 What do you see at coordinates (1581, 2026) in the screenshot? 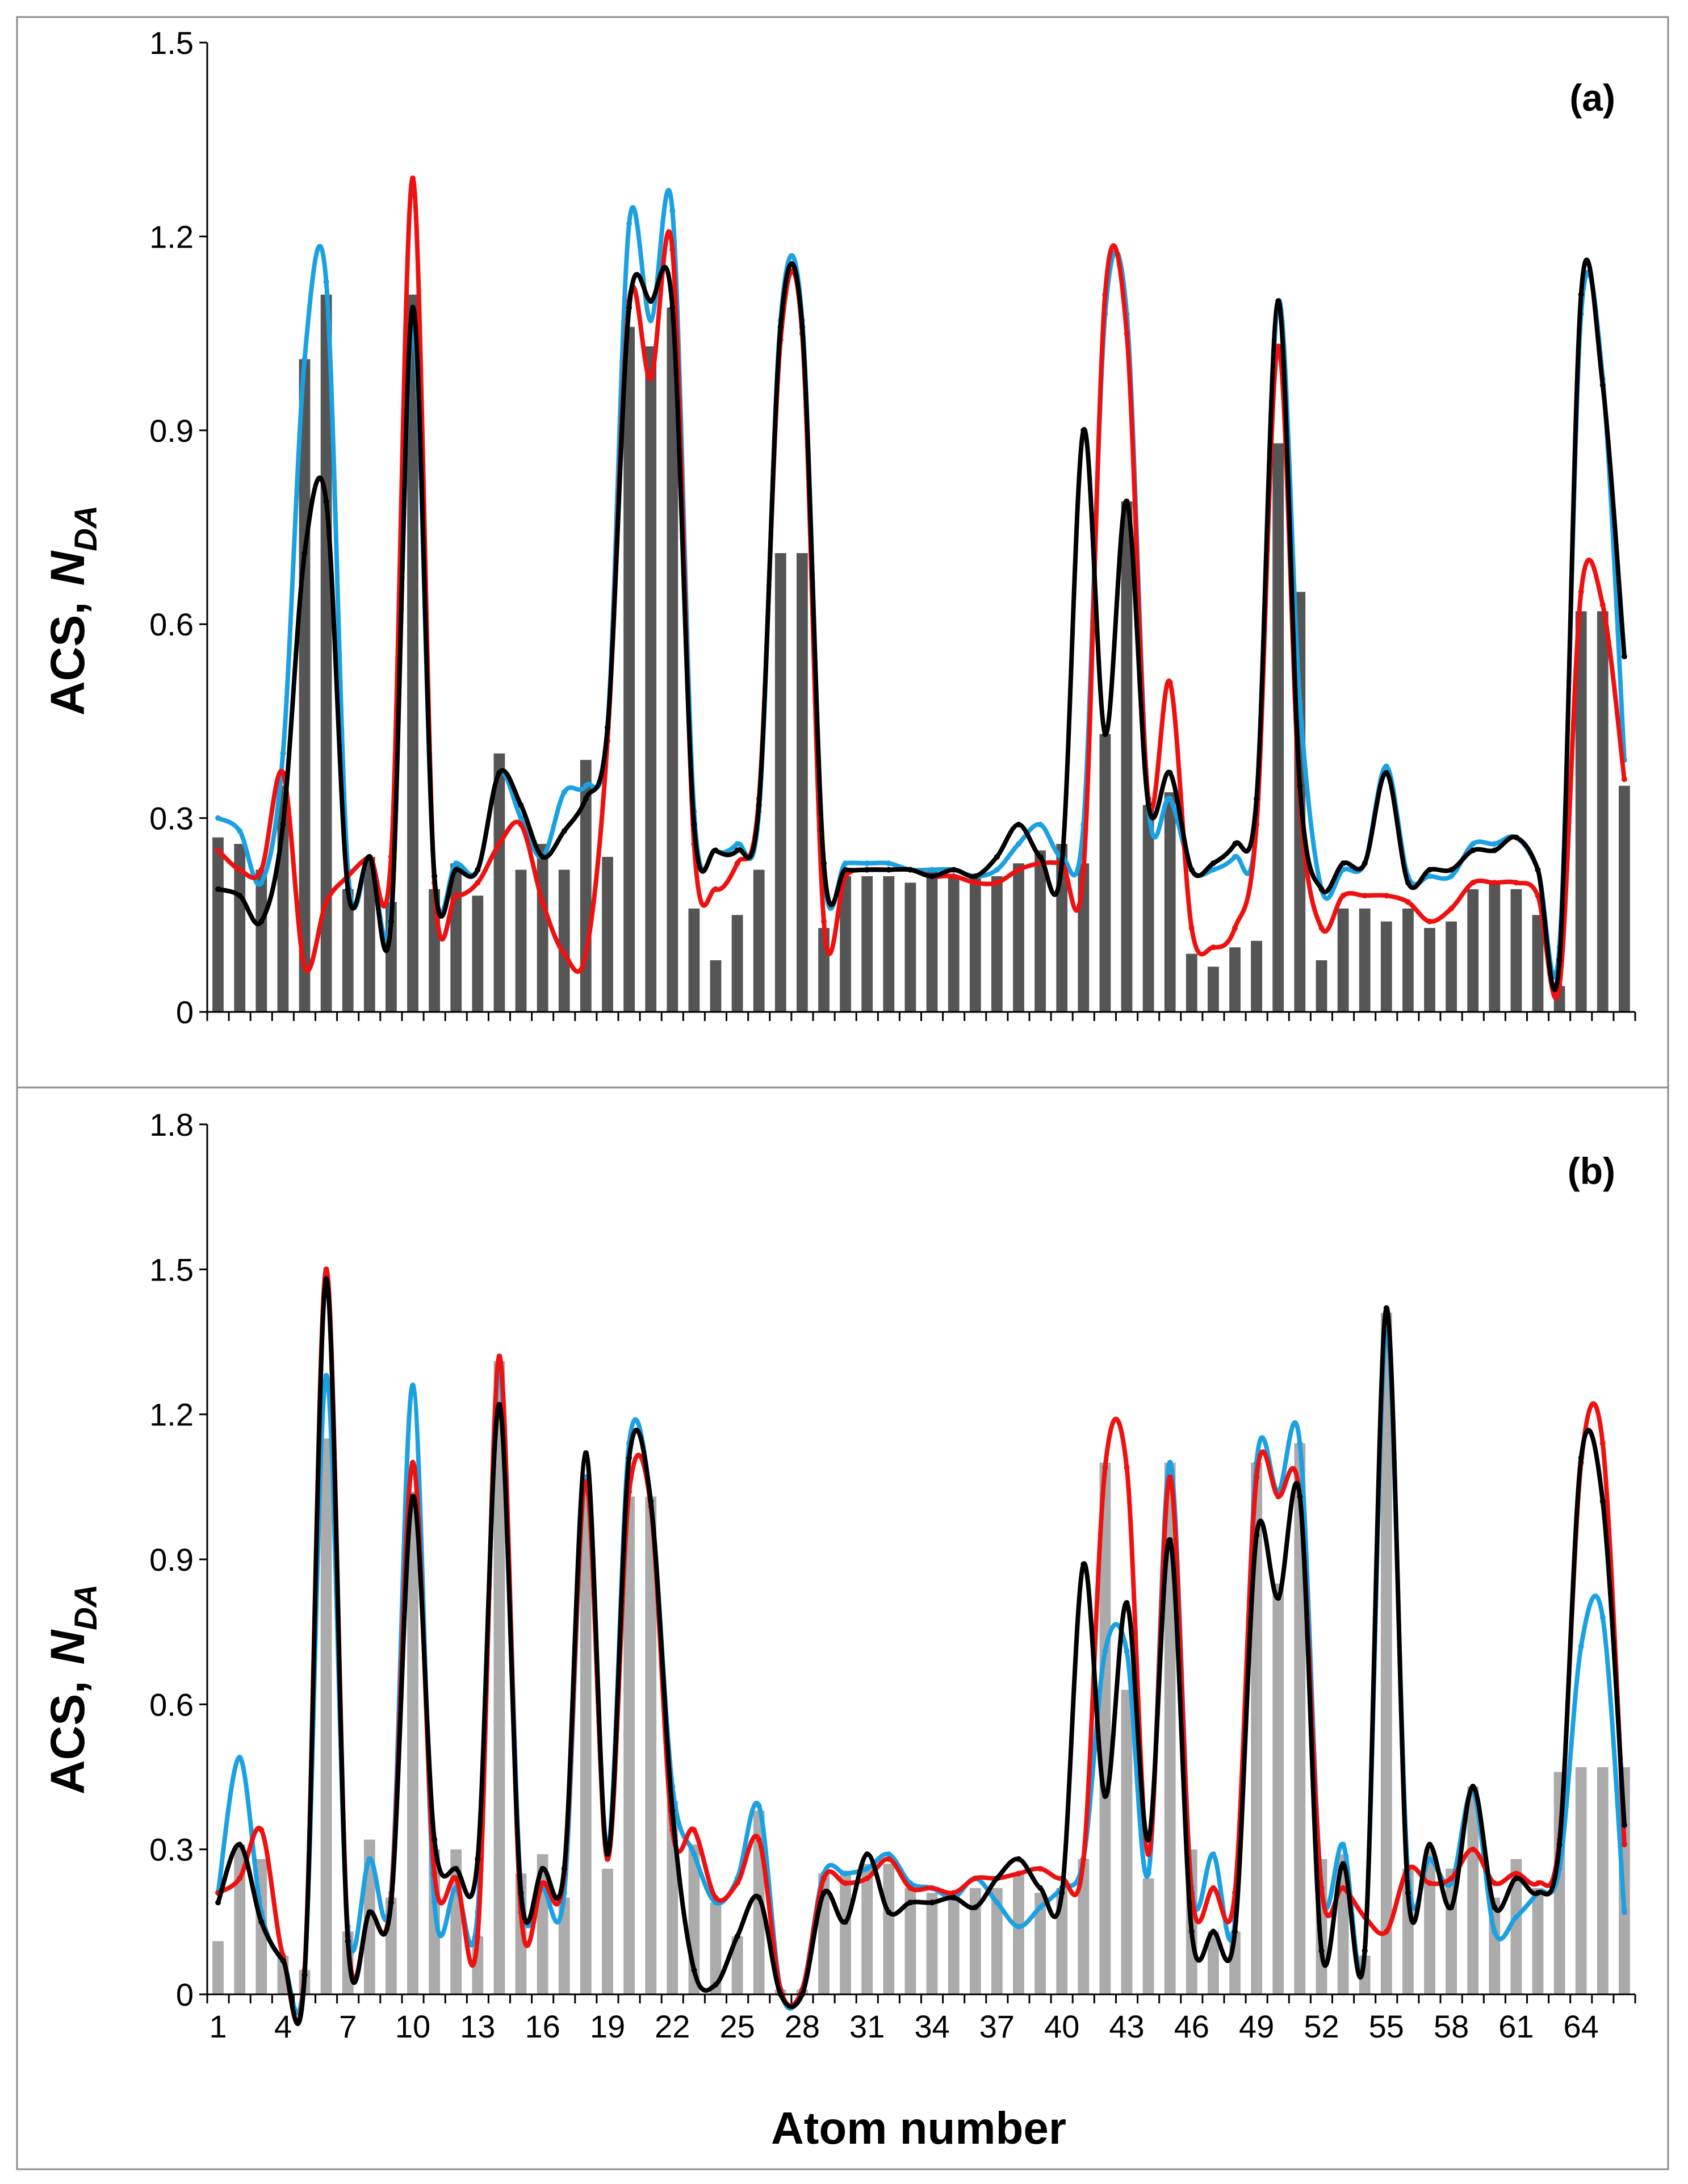
I see `x-tick-label: 64` at bounding box center [1581, 2026].